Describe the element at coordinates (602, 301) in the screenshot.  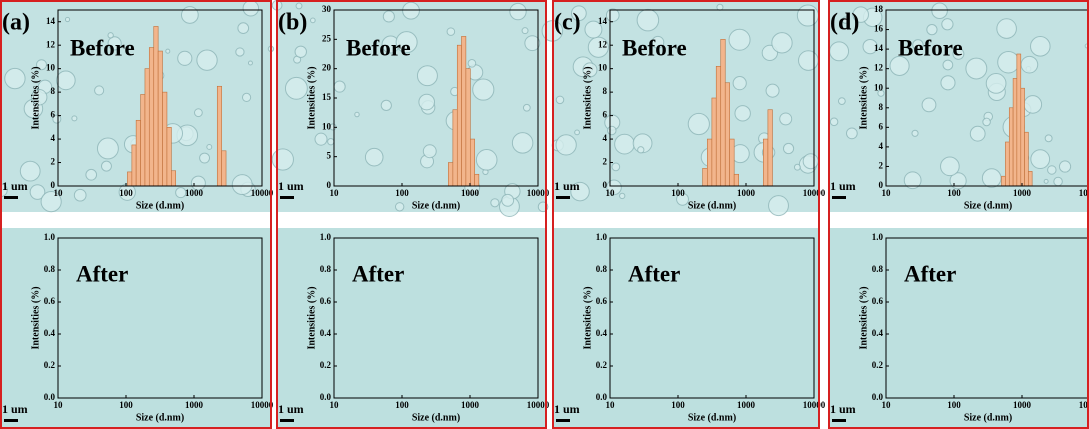
I see `y-tick-label: 0.6` at that location.